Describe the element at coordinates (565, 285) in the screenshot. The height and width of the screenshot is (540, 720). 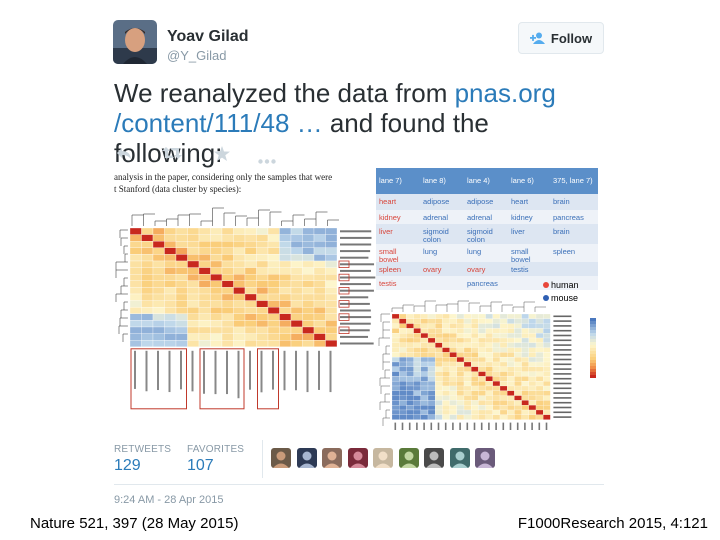
I see `human-legend-label: human` at that location.